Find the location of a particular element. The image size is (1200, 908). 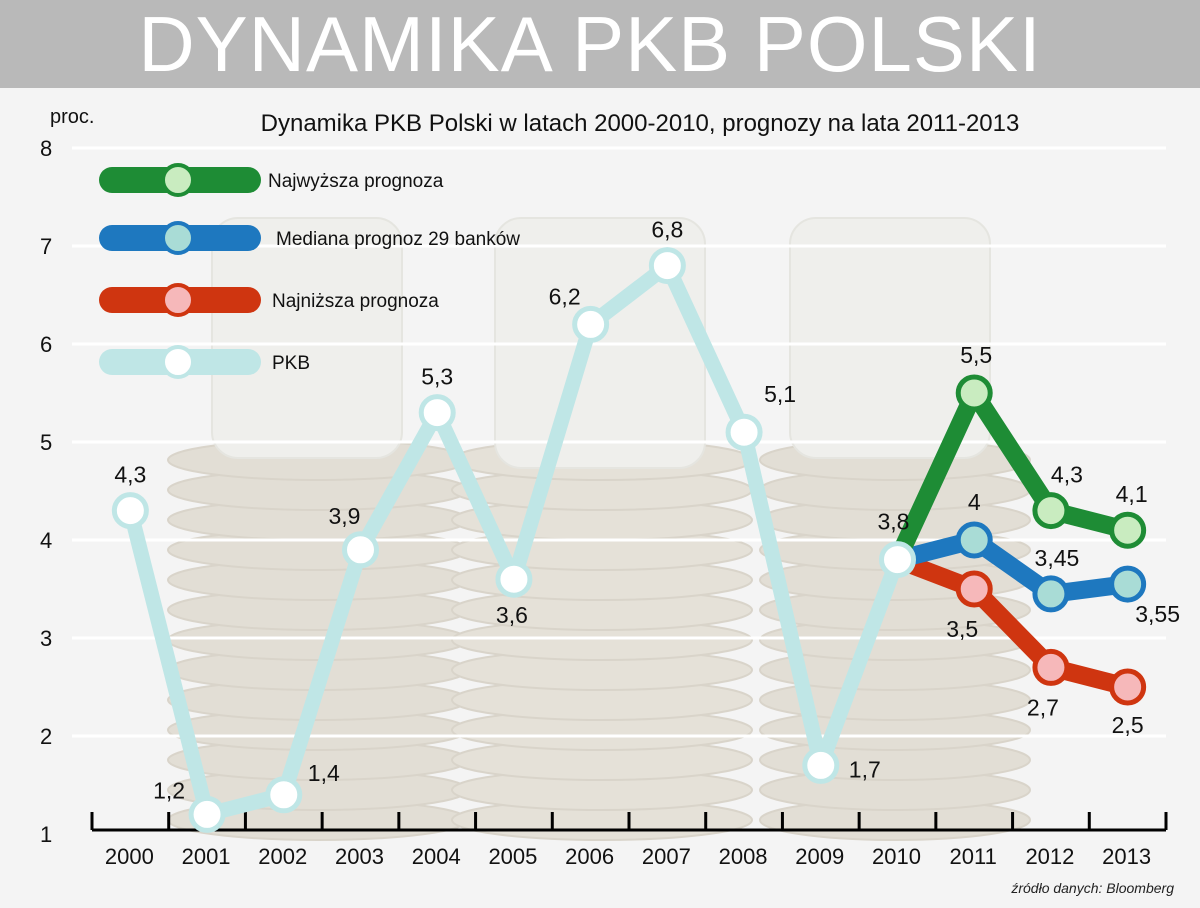

data-label: 5,1 is located at coordinates (780, 394).